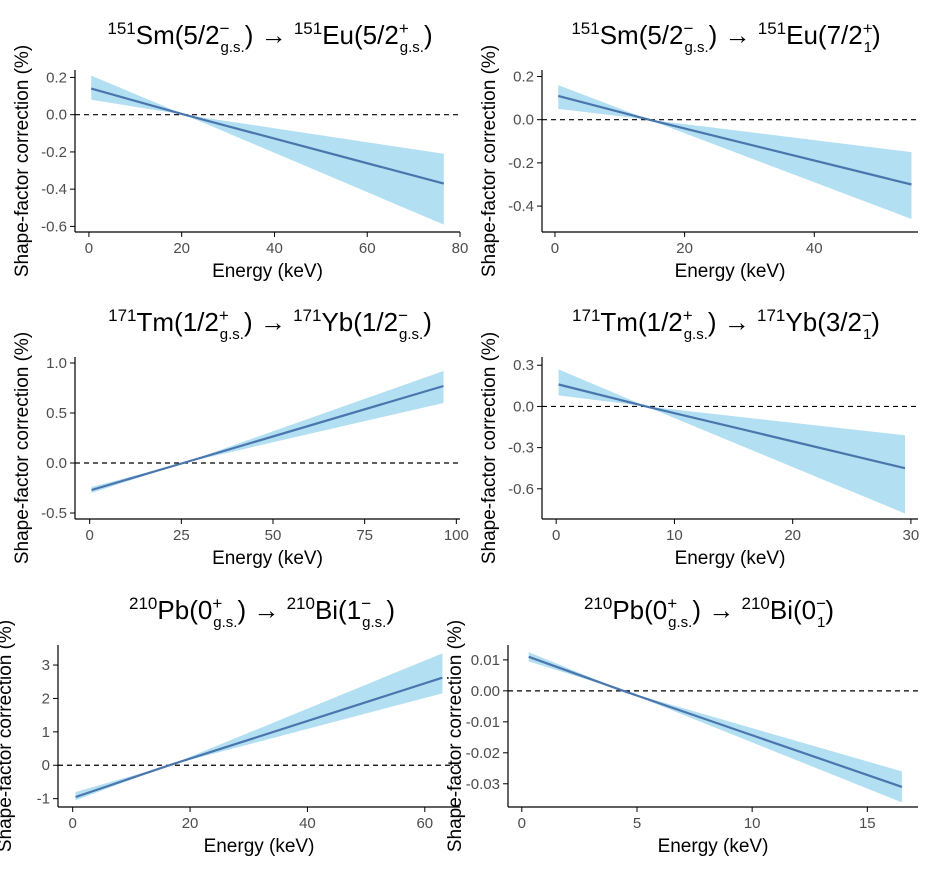 The image size is (925, 876). I want to click on y-tick-label: -1, so click(43, 799).